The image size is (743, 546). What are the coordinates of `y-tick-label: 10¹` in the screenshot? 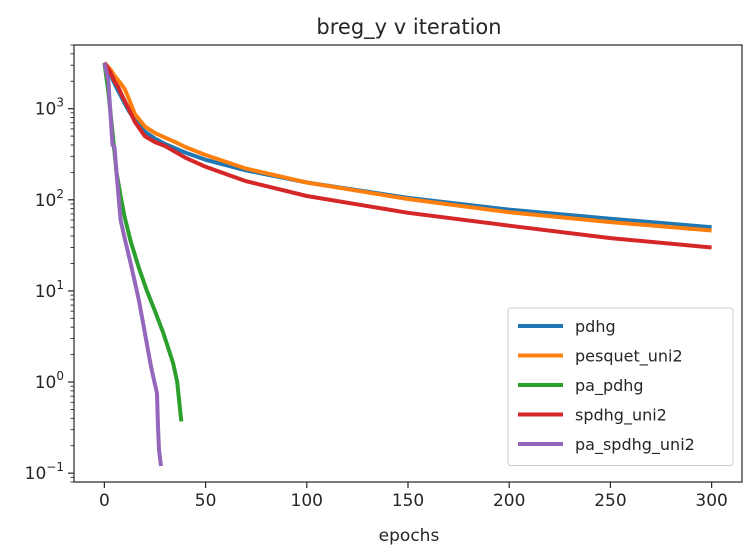 It's located at (49, 290).